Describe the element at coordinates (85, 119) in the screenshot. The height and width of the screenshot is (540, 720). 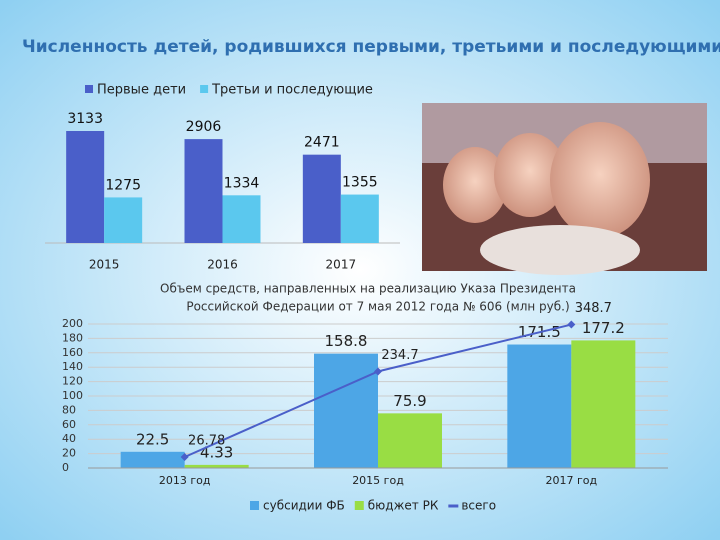
I see `data-label: 3133` at that location.